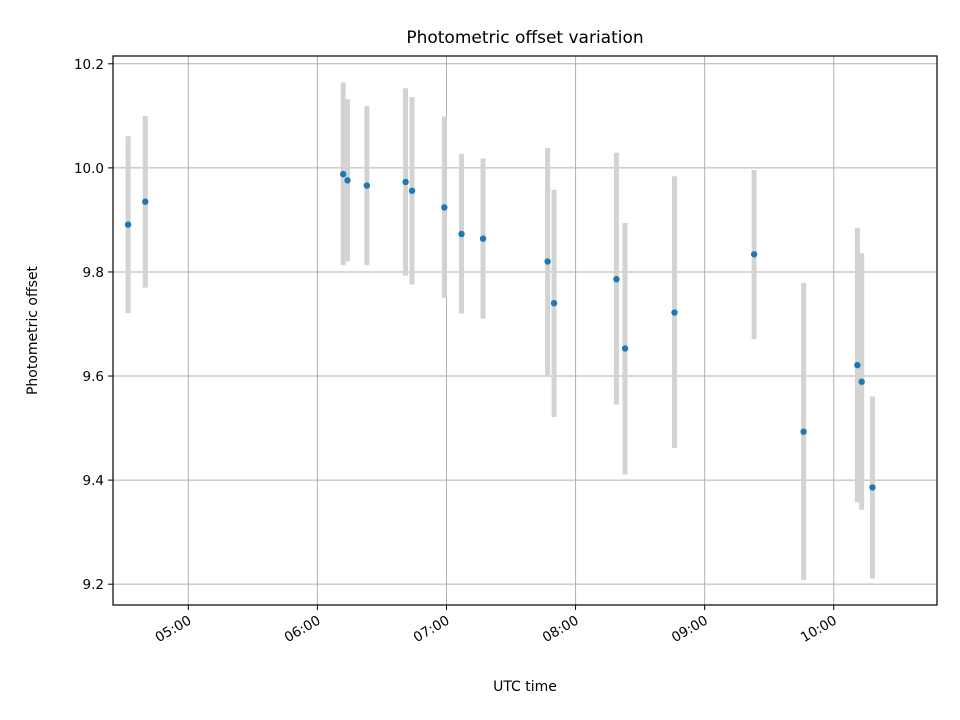 Image resolution: width=960 pixels, height=720 pixels. Describe the element at coordinates (93, 325) in the screenshot. I see `y-axis: 9.2 9.4 9.6 9.8 10.0 10.2` at that location.